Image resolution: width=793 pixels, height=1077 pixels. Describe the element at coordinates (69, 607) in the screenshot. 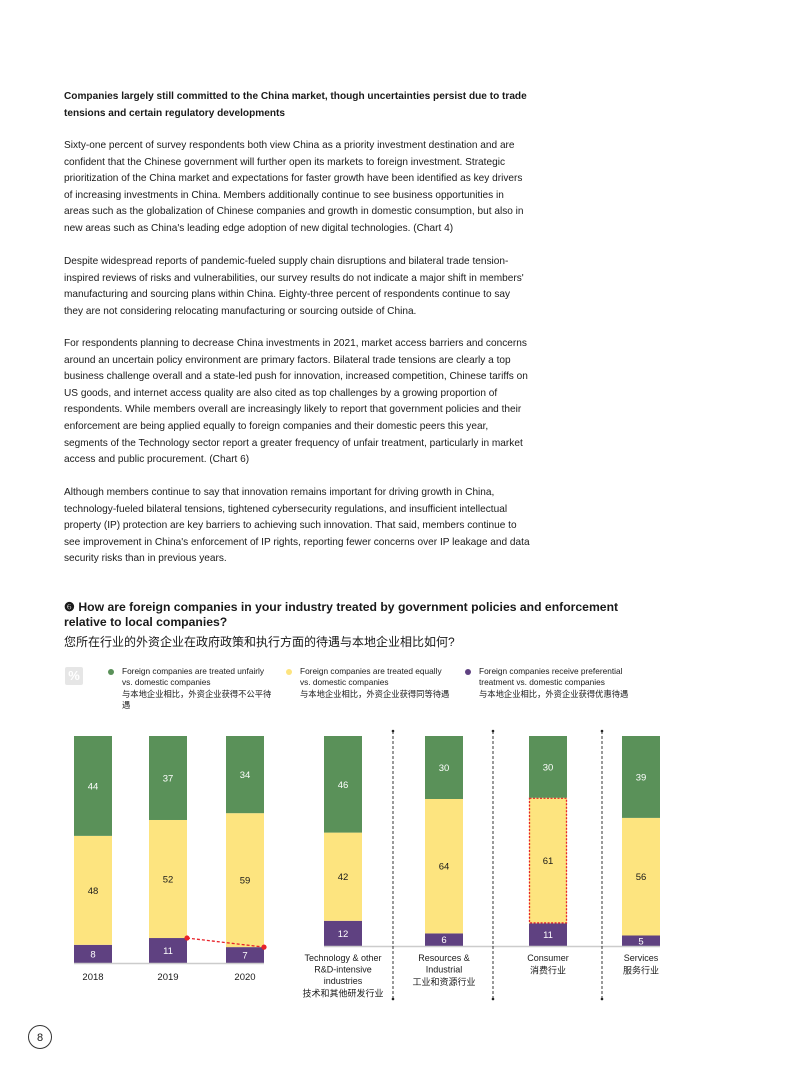

I see `chart-number-icon: ❻` at that location.